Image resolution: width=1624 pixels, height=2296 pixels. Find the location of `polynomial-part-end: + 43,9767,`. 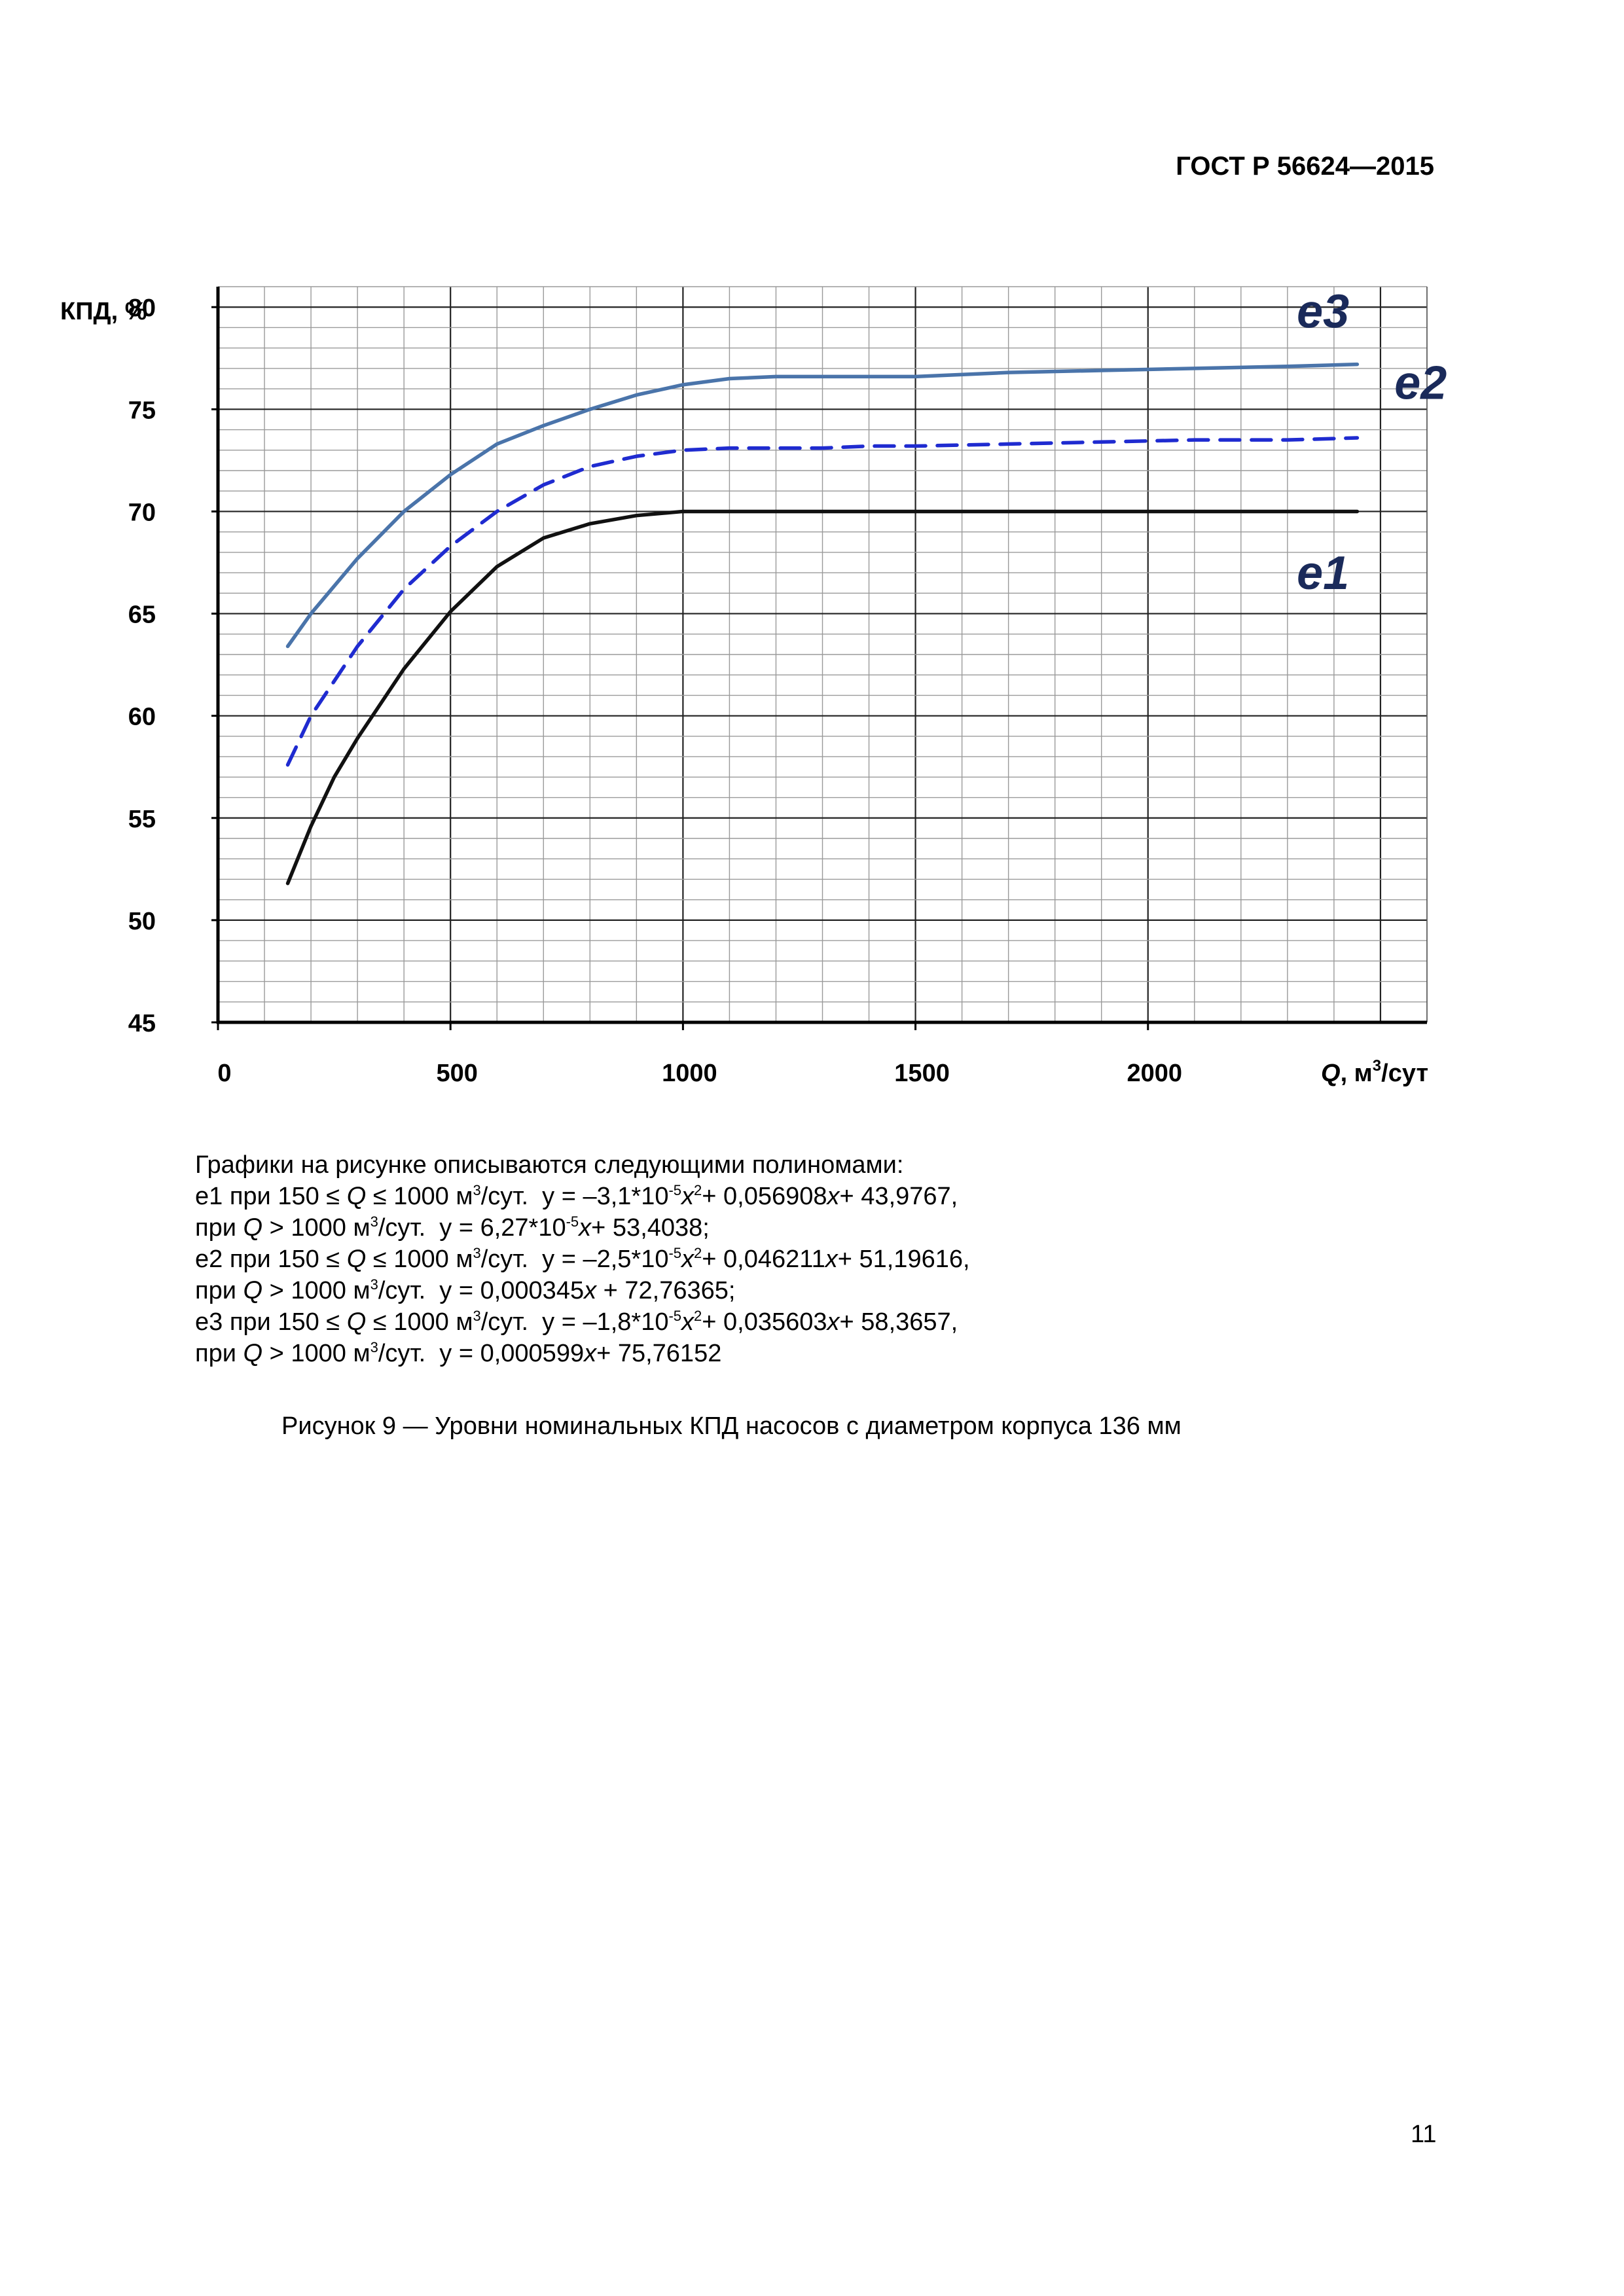

polynomial-part-end: + 43,9767, is located at coordinates (898, 1196).